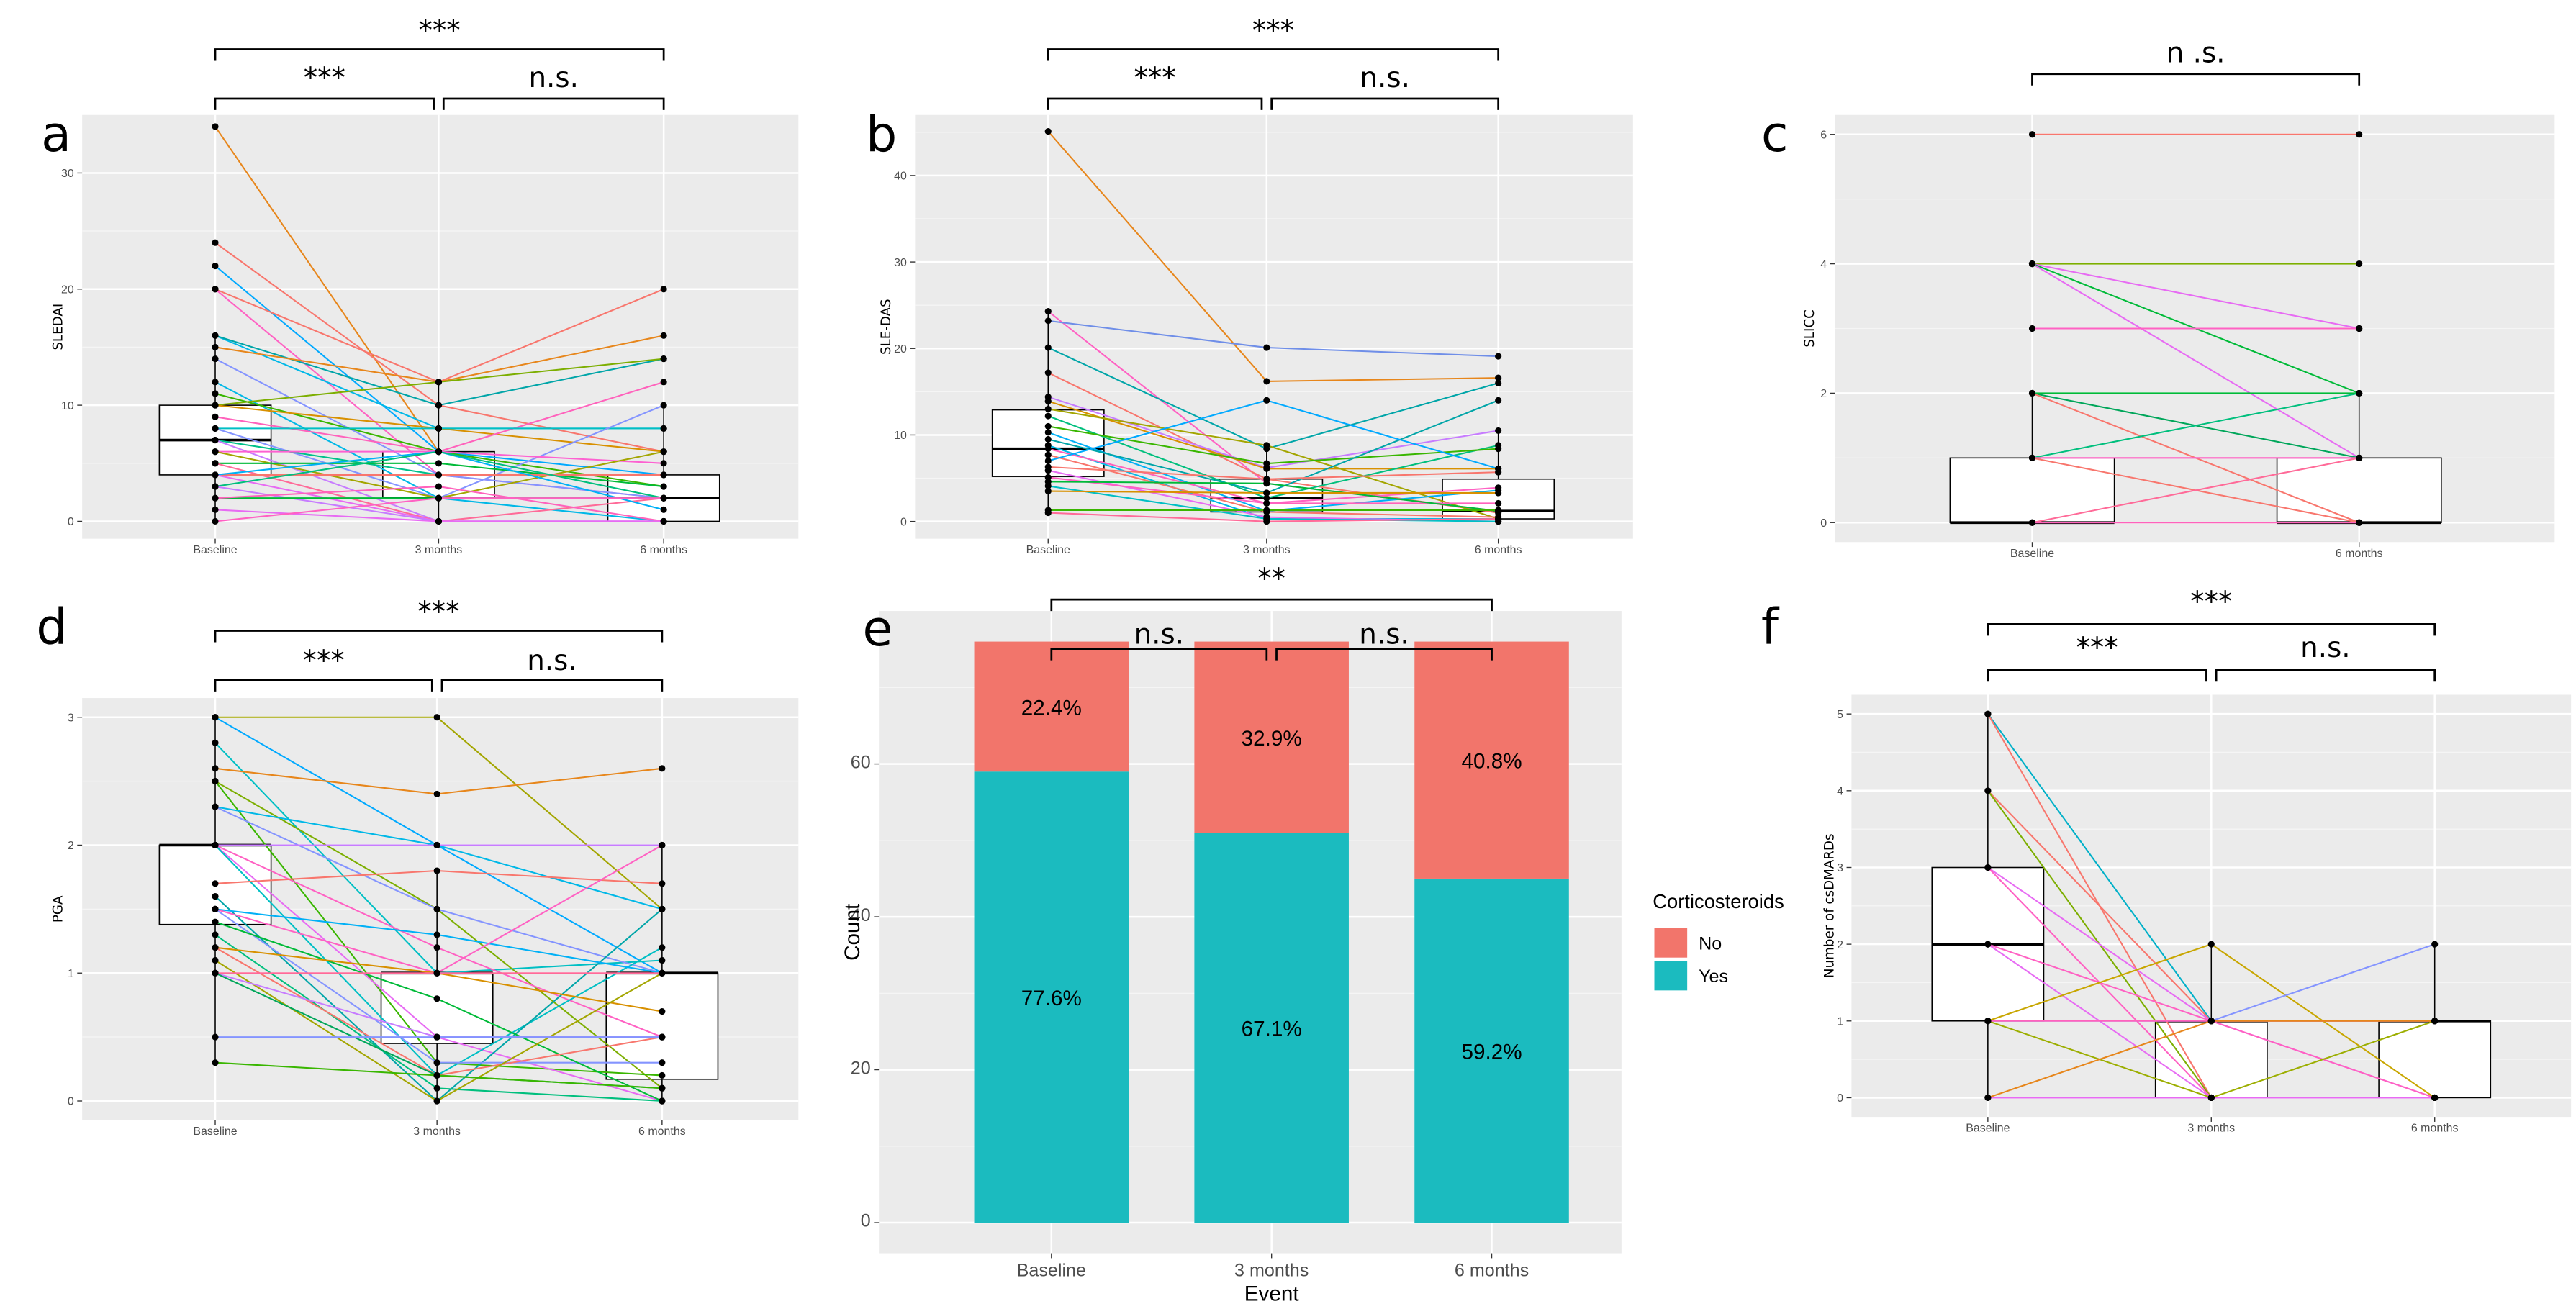  I want to click on y-tick-label: 4, so click(1840, 792).